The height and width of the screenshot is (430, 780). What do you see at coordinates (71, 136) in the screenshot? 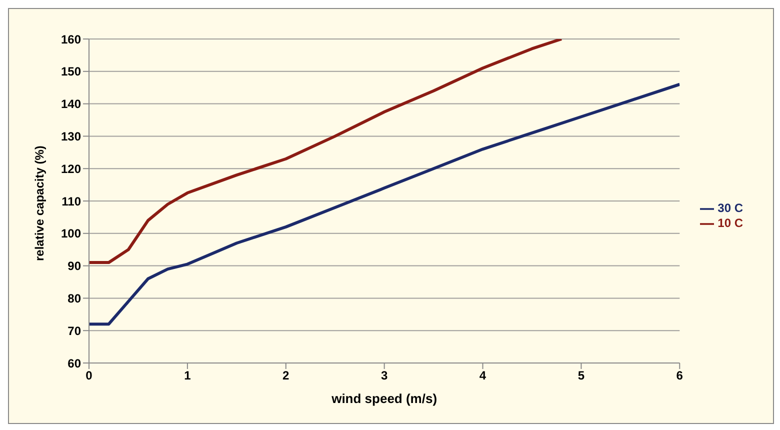
I see `y-tick-label: 130` at bounding box center [71, 136].